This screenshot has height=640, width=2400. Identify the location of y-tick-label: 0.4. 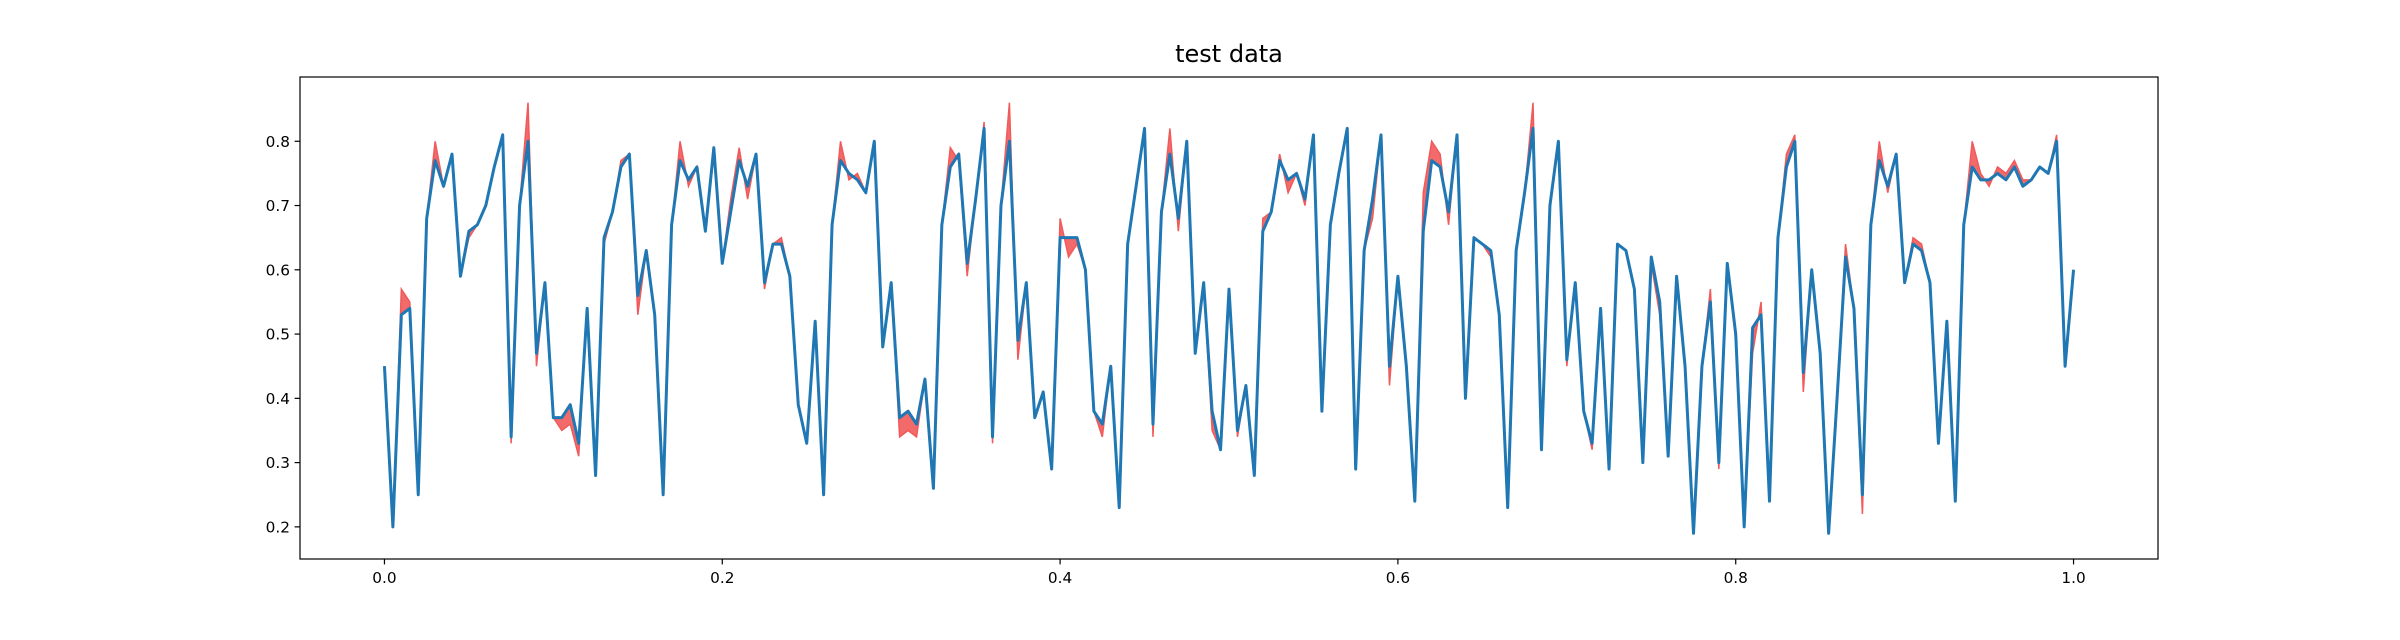
(278, 399).